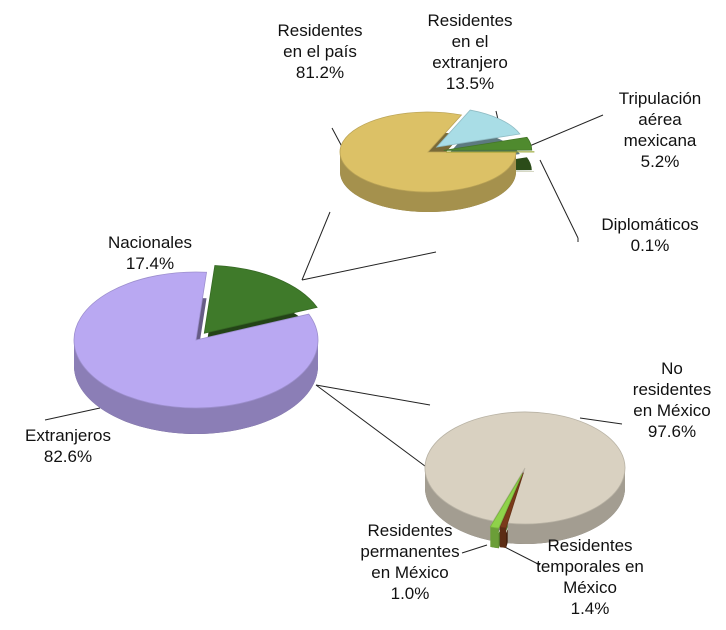 The width and height of the screenshot is (726, 630). Describe the element at coordinates (672, 431) in the screenshot. I see `value-label: 97.6%` at that location.